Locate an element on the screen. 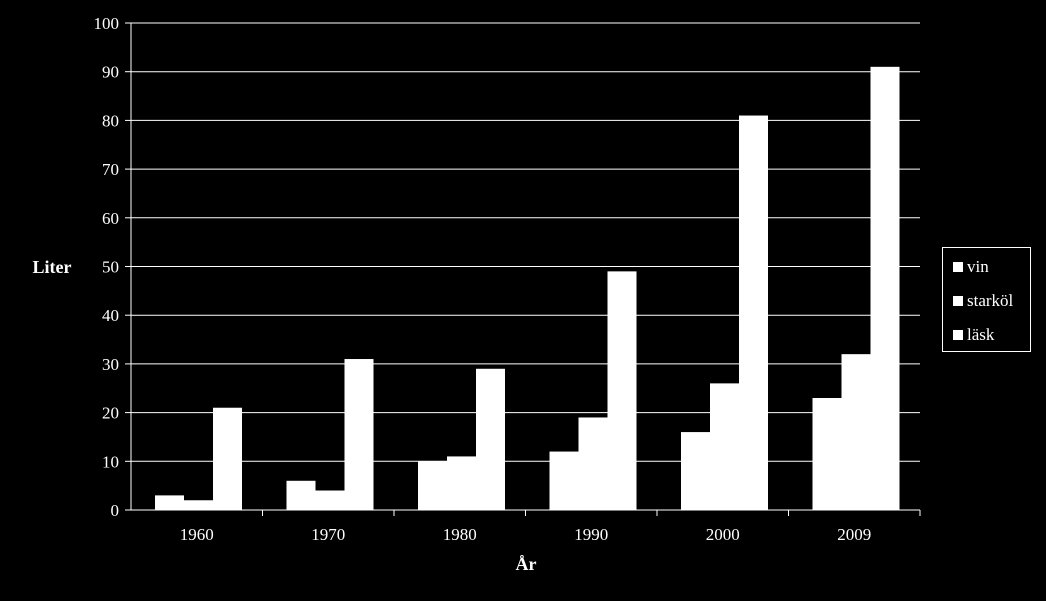 The height and width of the screenshot is (601, 1046). legend: vin starköl läsk is located at coordinates (986, 299).